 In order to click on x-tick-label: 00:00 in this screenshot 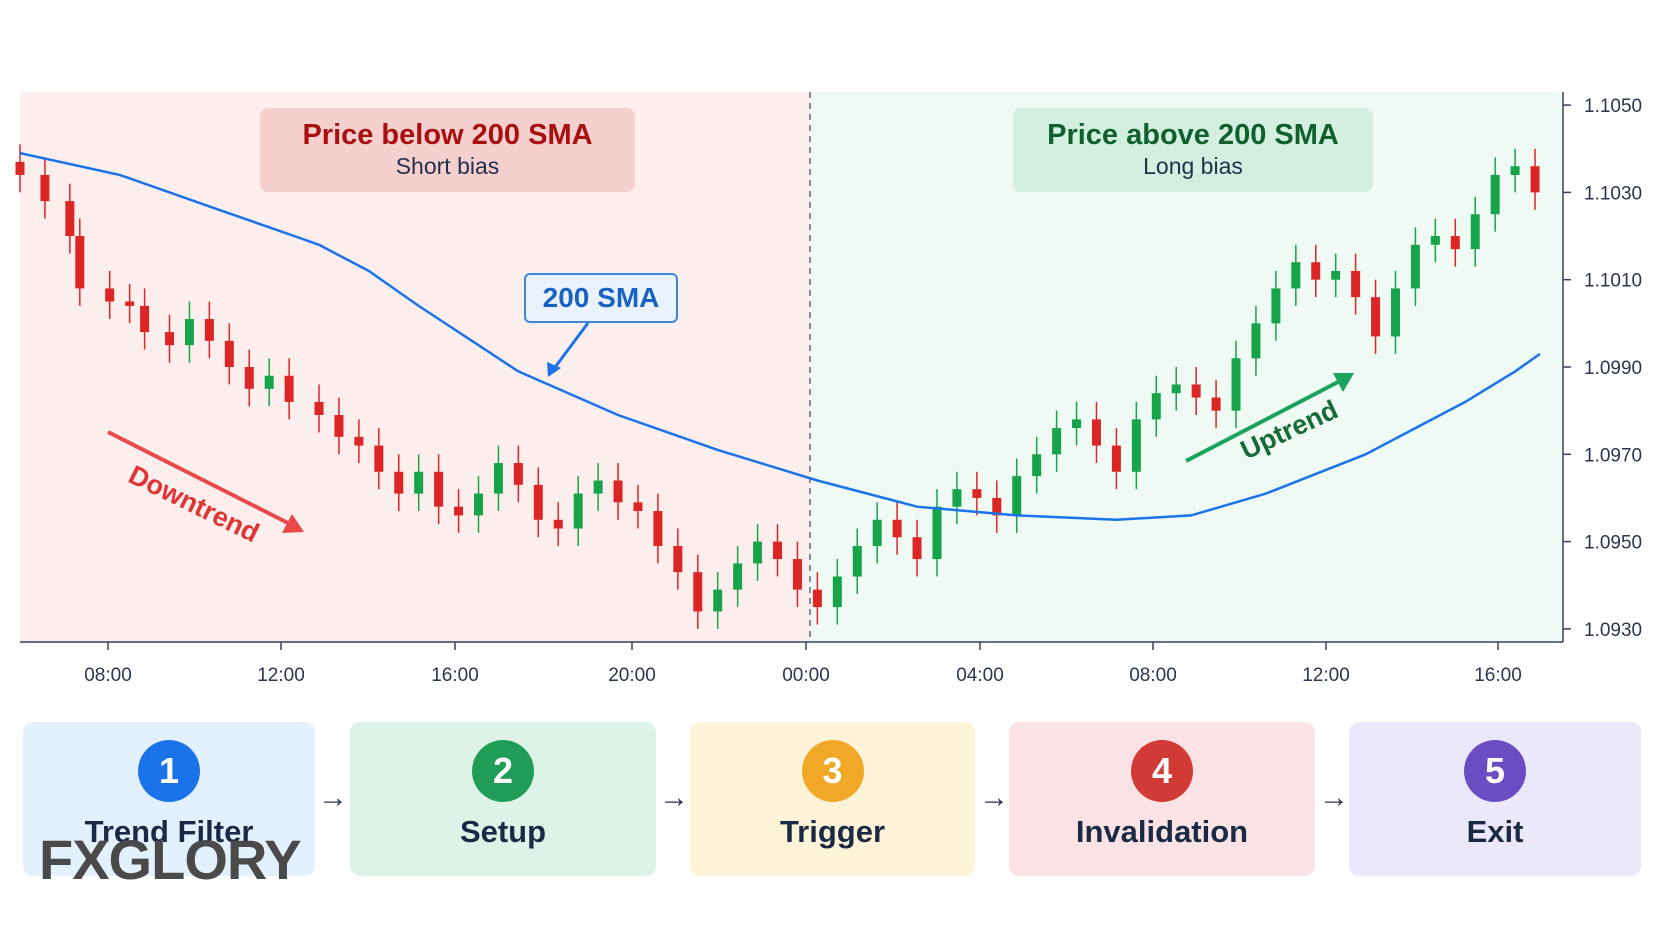, I will do `click(806, 675)`.